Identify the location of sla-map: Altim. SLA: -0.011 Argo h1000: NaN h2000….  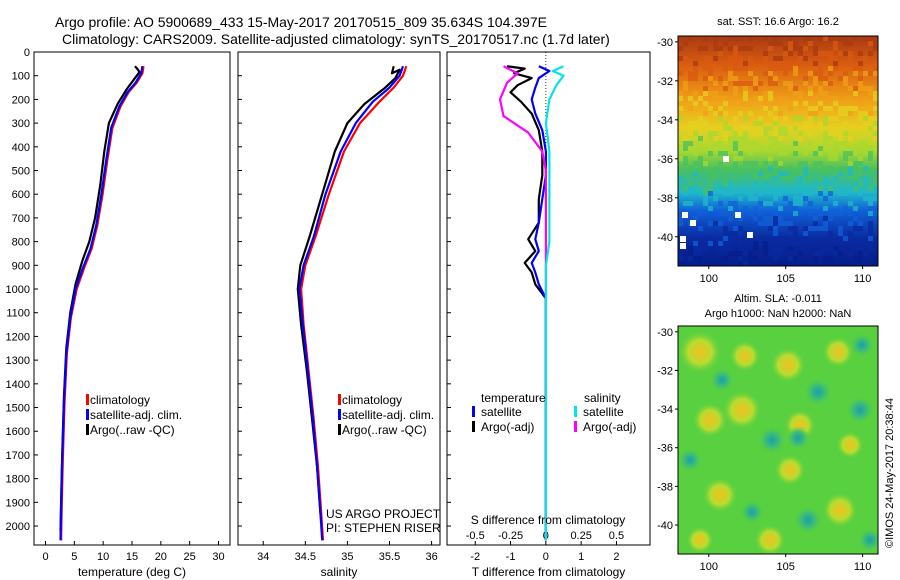
(778, 424).